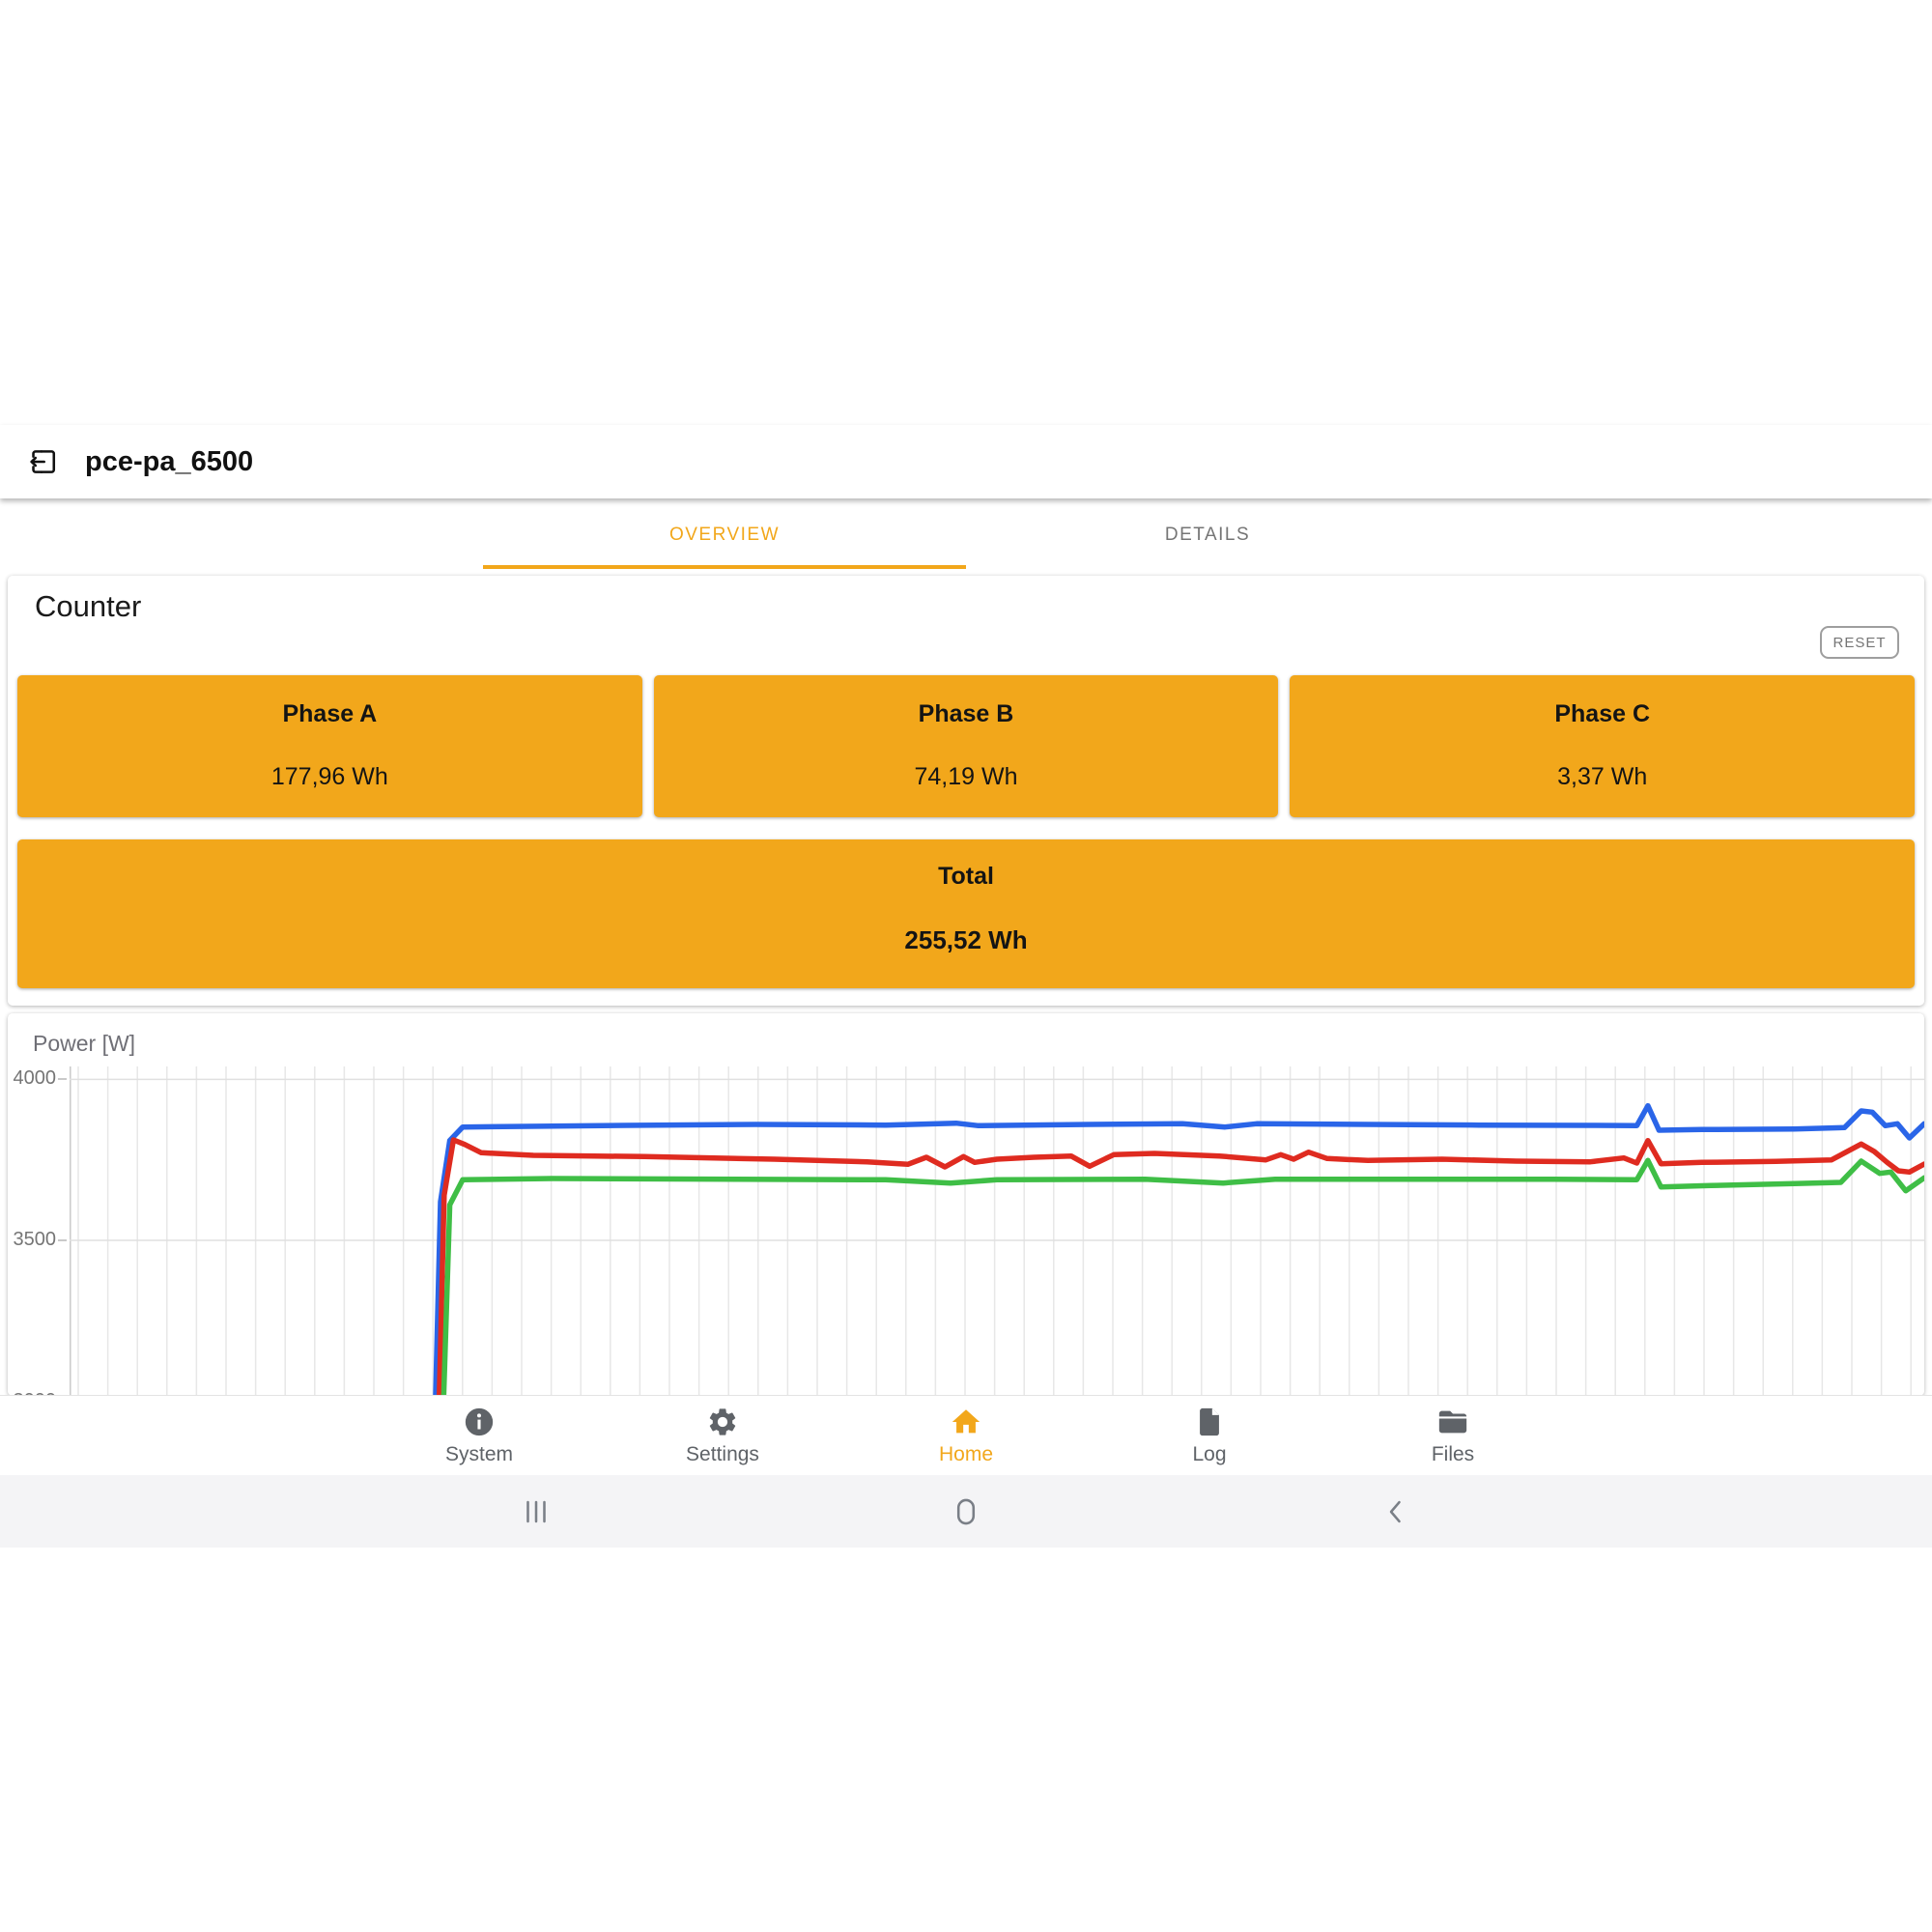  I want to click on active-tab-underline, so click(724, 567).